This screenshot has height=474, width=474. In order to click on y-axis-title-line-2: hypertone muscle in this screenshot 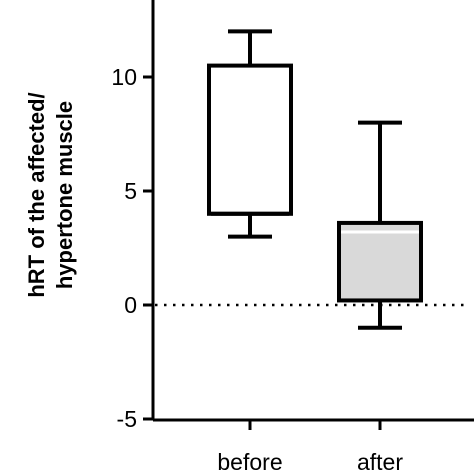, I will do `click(64, 195)`.